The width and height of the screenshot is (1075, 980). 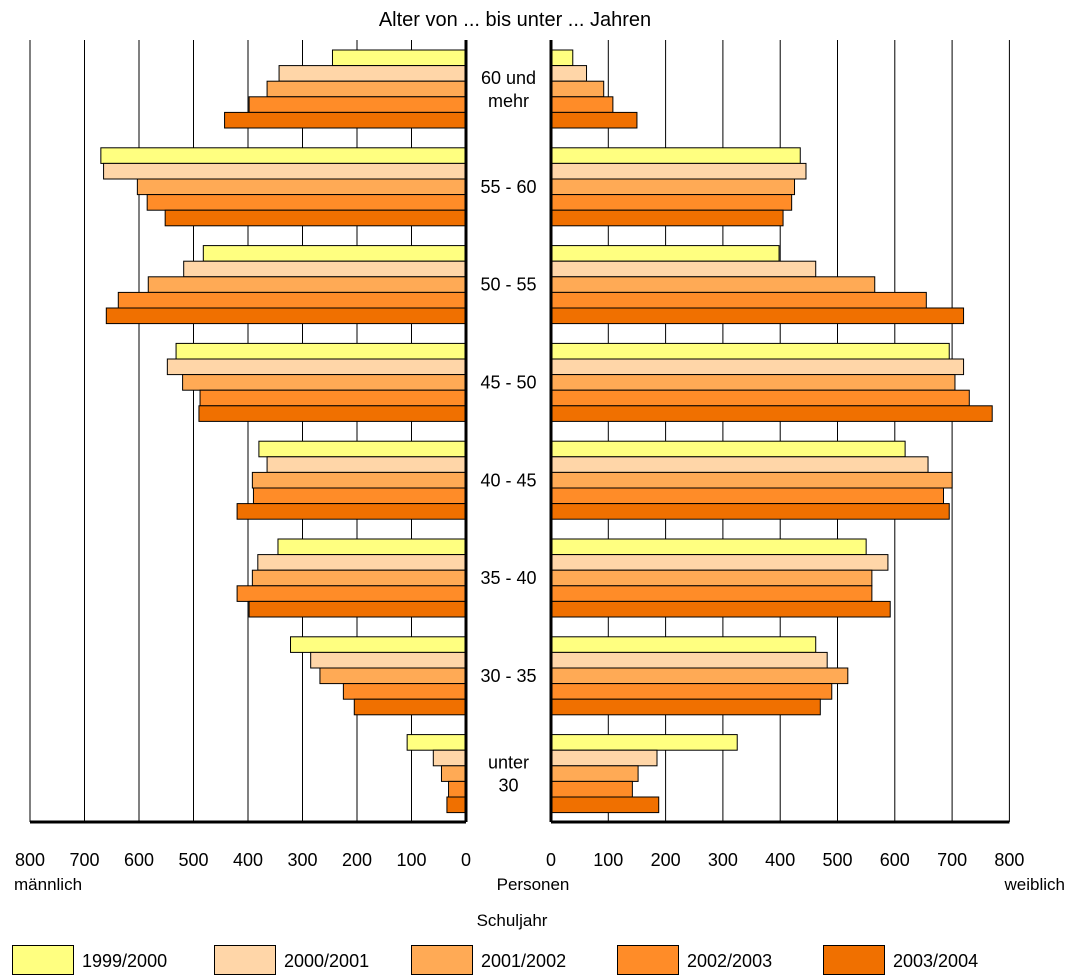 What do you see at coordinates (139, 860) in the screenshot?
I see `tick-label-male-600: 600` at bounding box center [139, 860].